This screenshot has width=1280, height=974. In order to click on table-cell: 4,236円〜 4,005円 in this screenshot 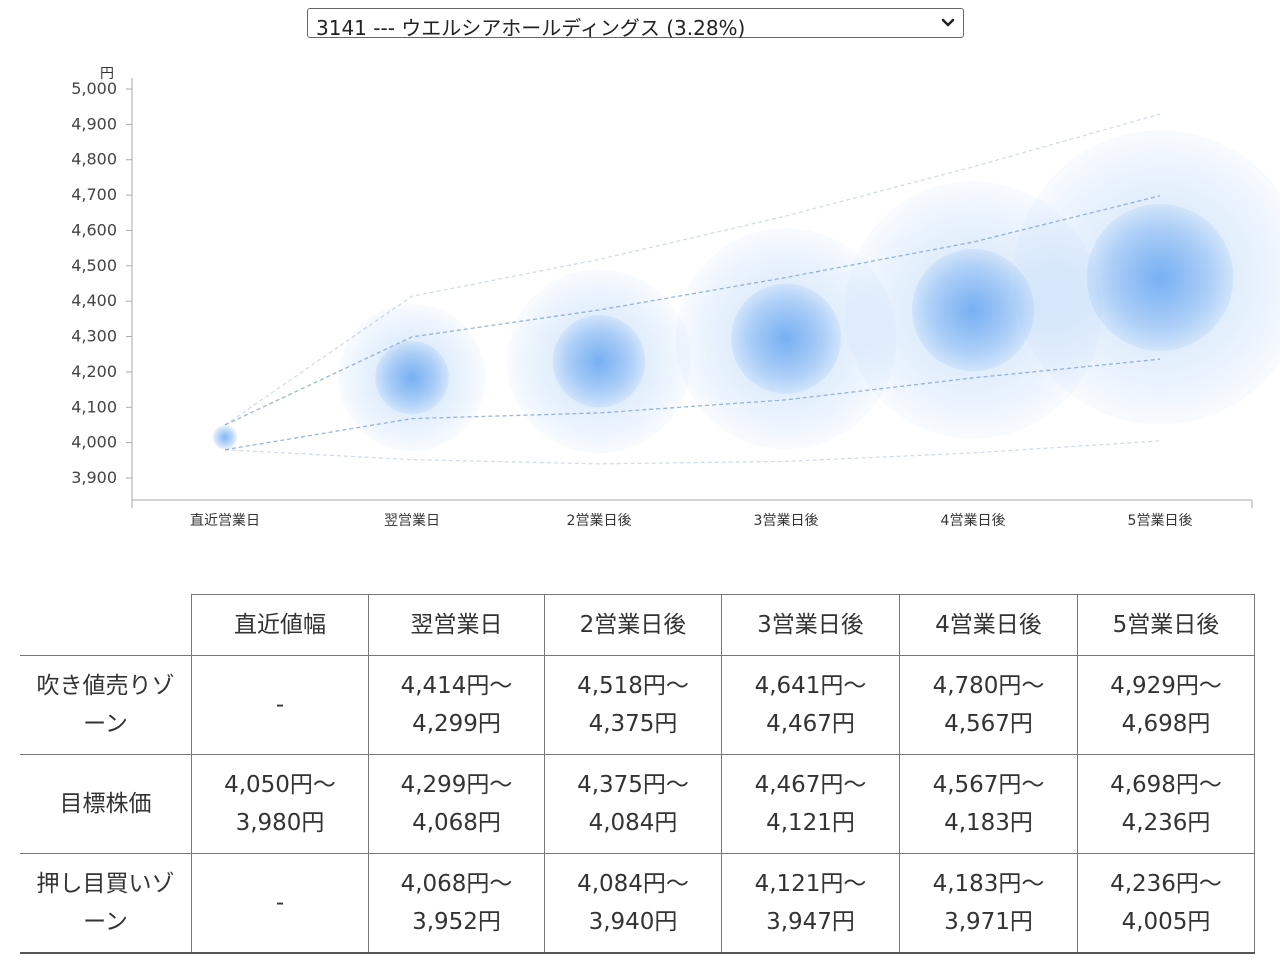, I will do `click(1166, 903)`.